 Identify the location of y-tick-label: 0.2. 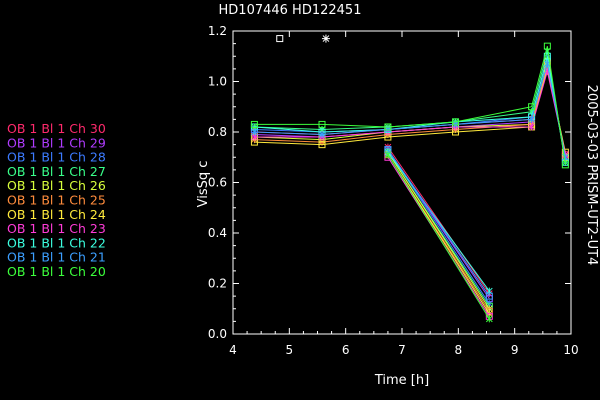
(217, 284).